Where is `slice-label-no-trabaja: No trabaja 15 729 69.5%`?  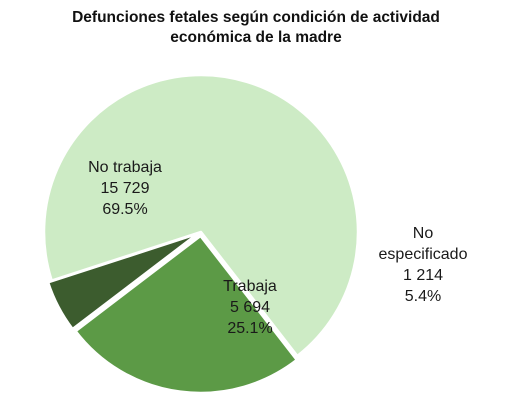
slice-label-no-trabaja: No trabaja 15 729 69.5% is located at coordinates (125, 188).